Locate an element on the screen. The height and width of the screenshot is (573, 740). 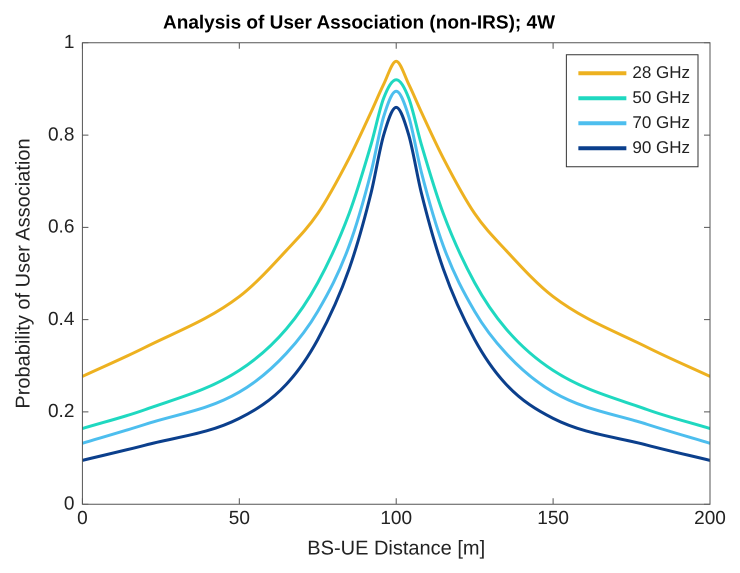
x-tick-label: 0 is located at coordinates (82, 518).